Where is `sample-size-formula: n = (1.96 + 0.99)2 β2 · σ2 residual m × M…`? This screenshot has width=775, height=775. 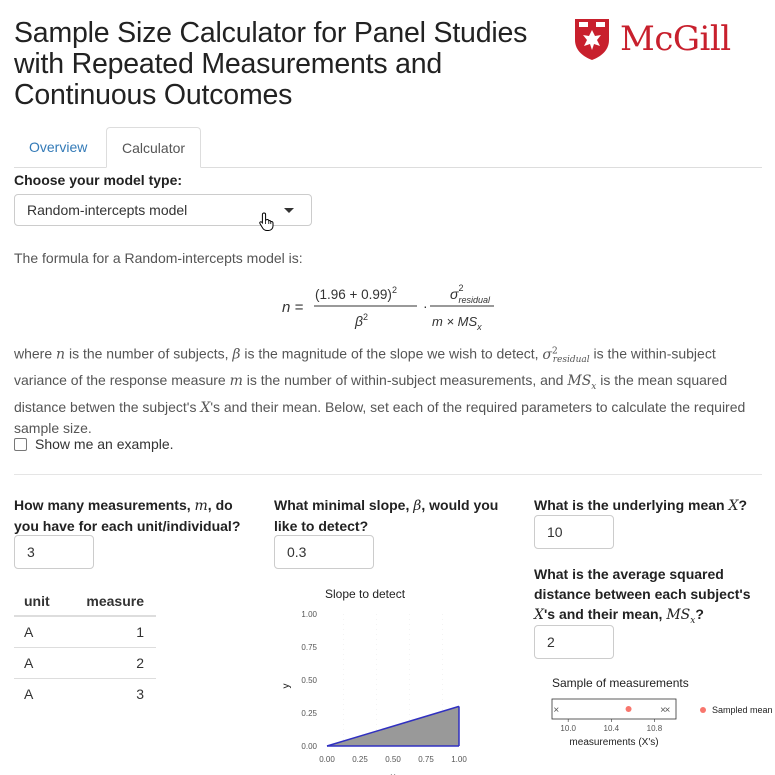
sample-size-formula: n = (1.96 + 0.99)2 β2 · σ2 residual m × M… is located at coordinates (392, 307).